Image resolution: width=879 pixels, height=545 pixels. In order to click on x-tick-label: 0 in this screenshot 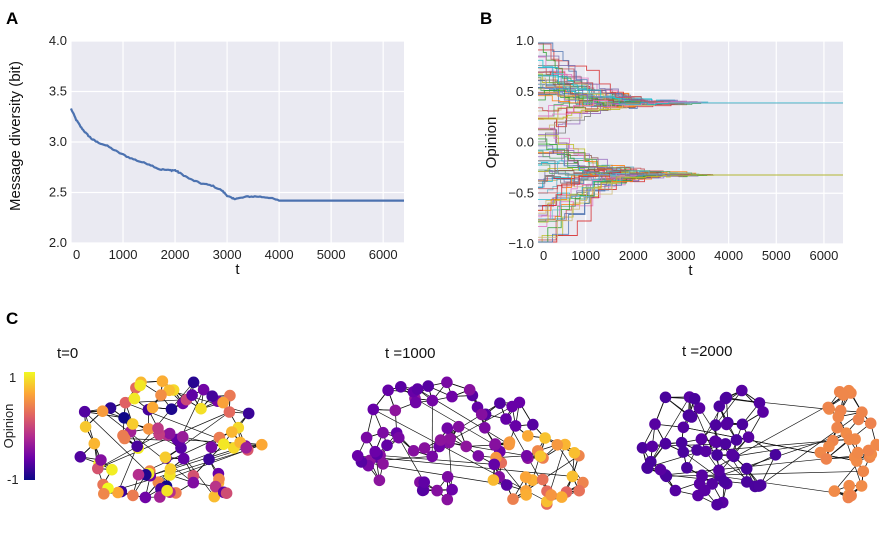, I will do `click(543, 255)`.